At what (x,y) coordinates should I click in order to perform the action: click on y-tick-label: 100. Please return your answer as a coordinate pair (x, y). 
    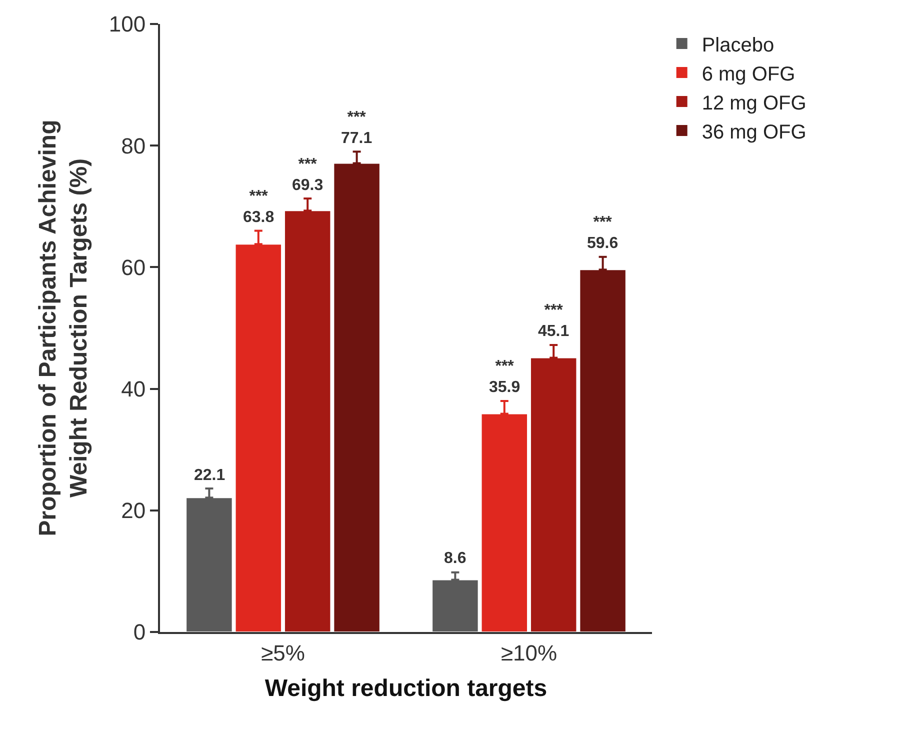
    Looking at the image, I should click on (127, 24).